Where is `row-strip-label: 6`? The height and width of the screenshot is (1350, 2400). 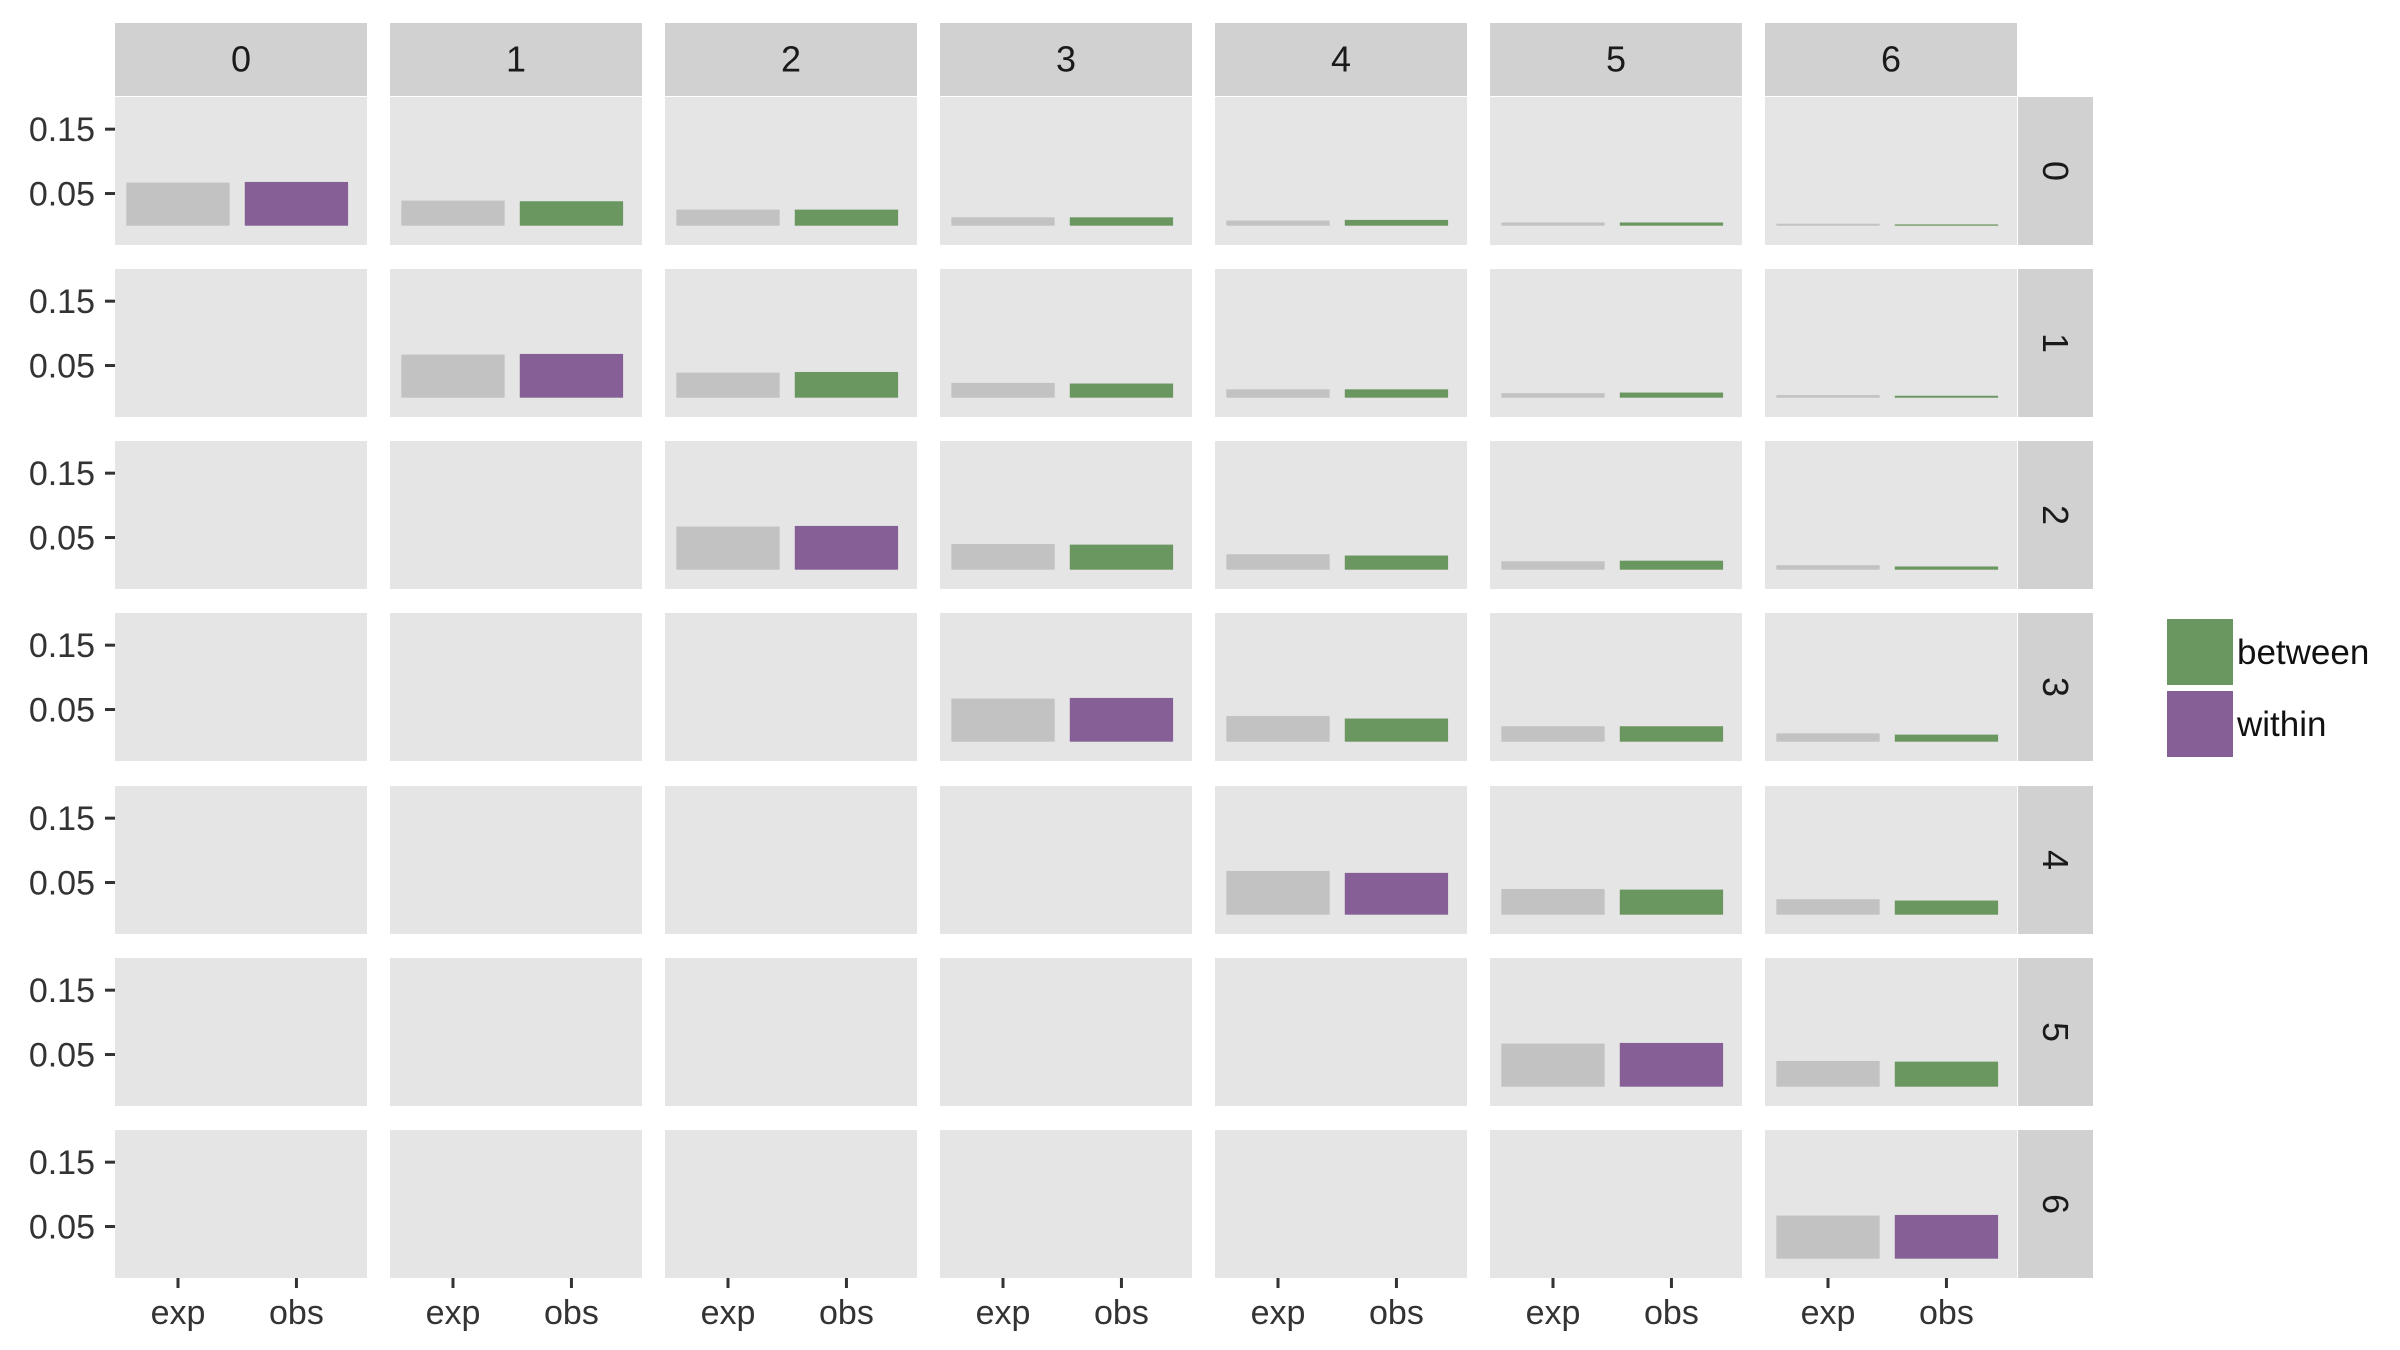 row-strip-label: 6 is located at coordinates (2055, 1204).